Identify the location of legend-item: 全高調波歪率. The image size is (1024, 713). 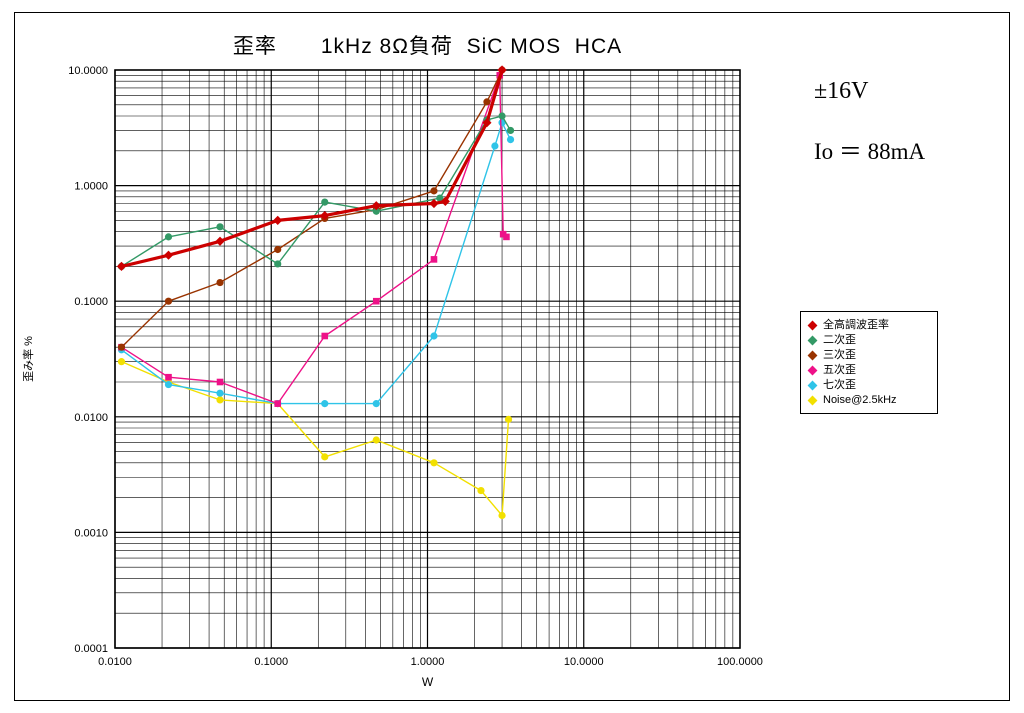
(868, 325).